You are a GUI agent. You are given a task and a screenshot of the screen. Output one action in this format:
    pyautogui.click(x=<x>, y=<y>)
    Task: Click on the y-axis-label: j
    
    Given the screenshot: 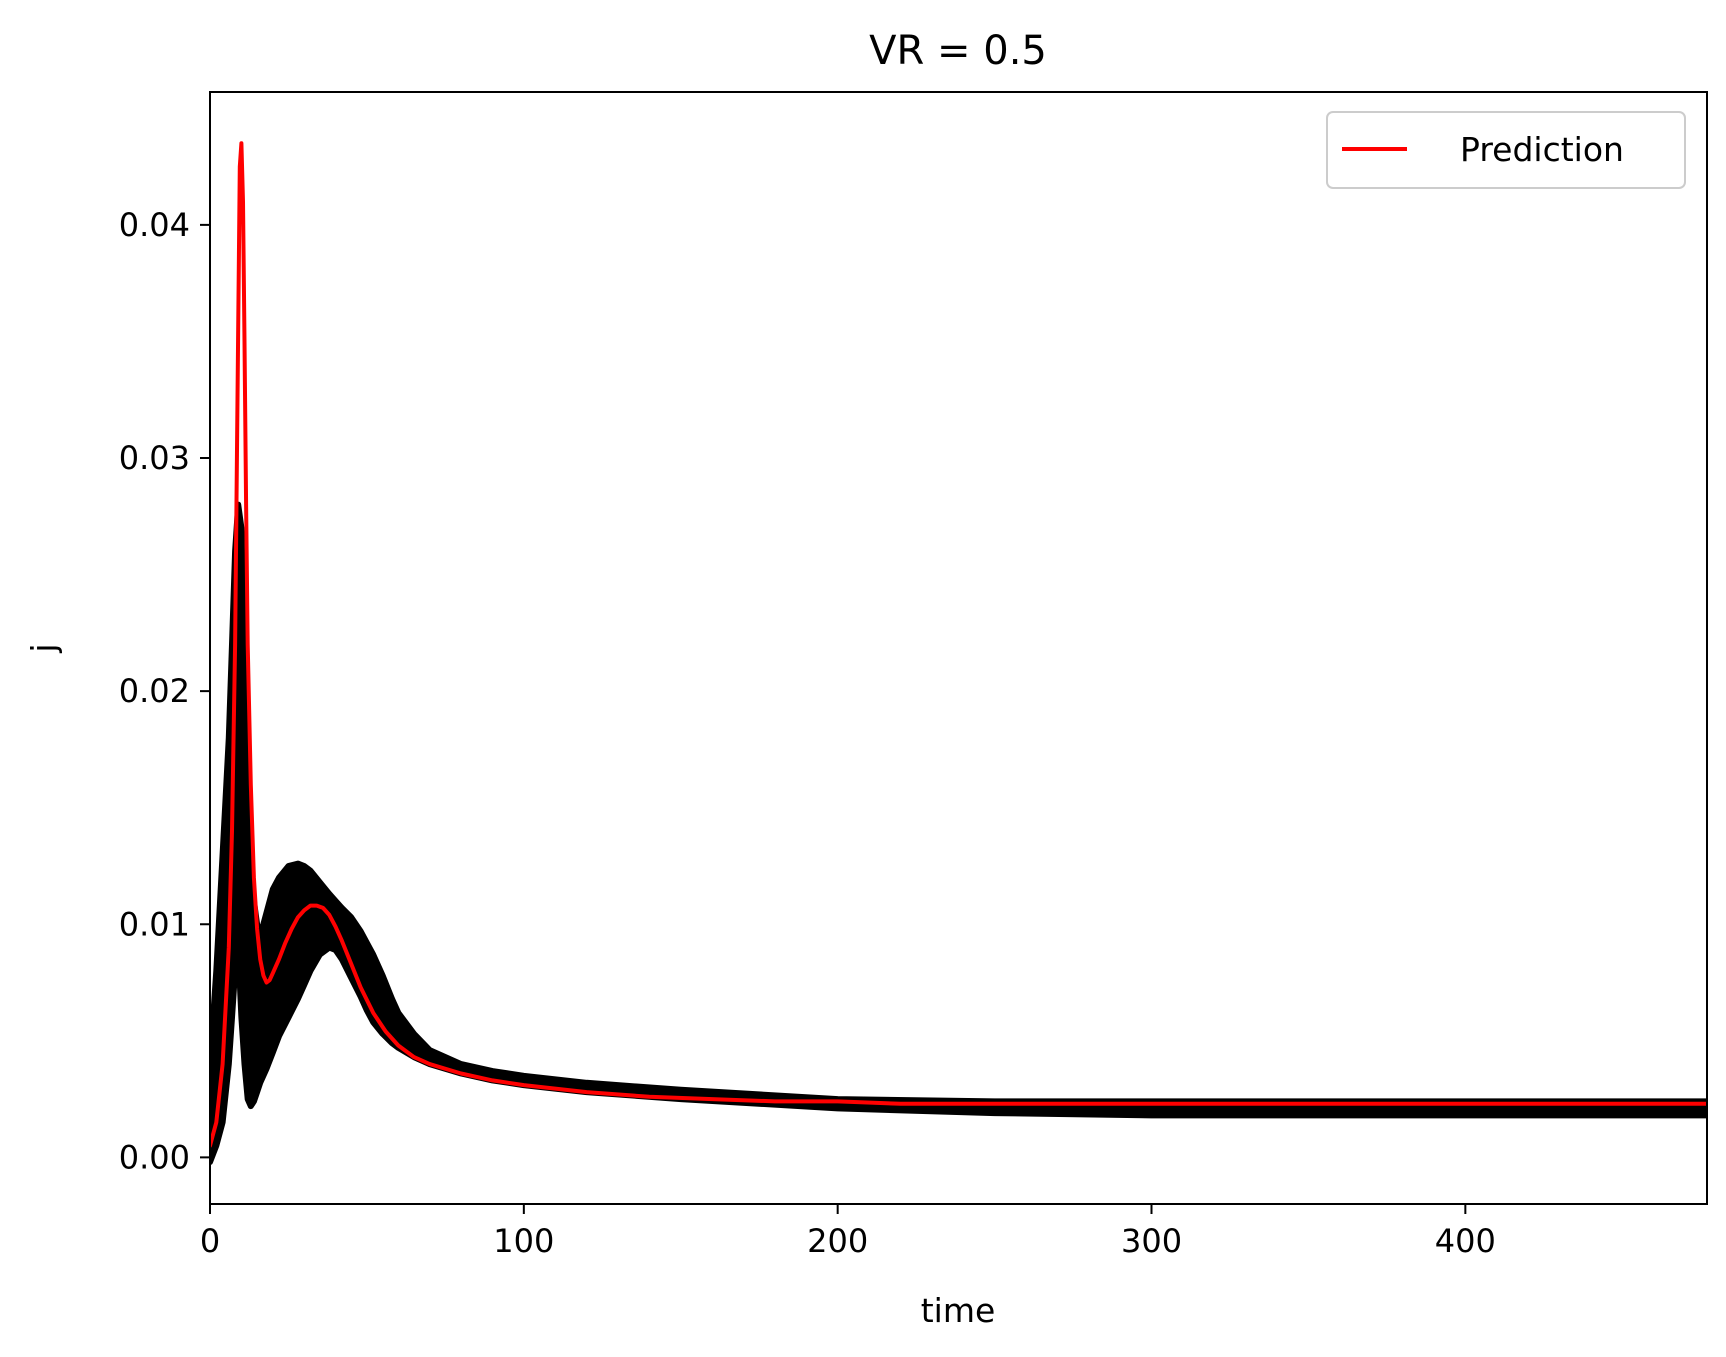 What is the action you would take?
    pyautogui.click(x=43, y=648)
    